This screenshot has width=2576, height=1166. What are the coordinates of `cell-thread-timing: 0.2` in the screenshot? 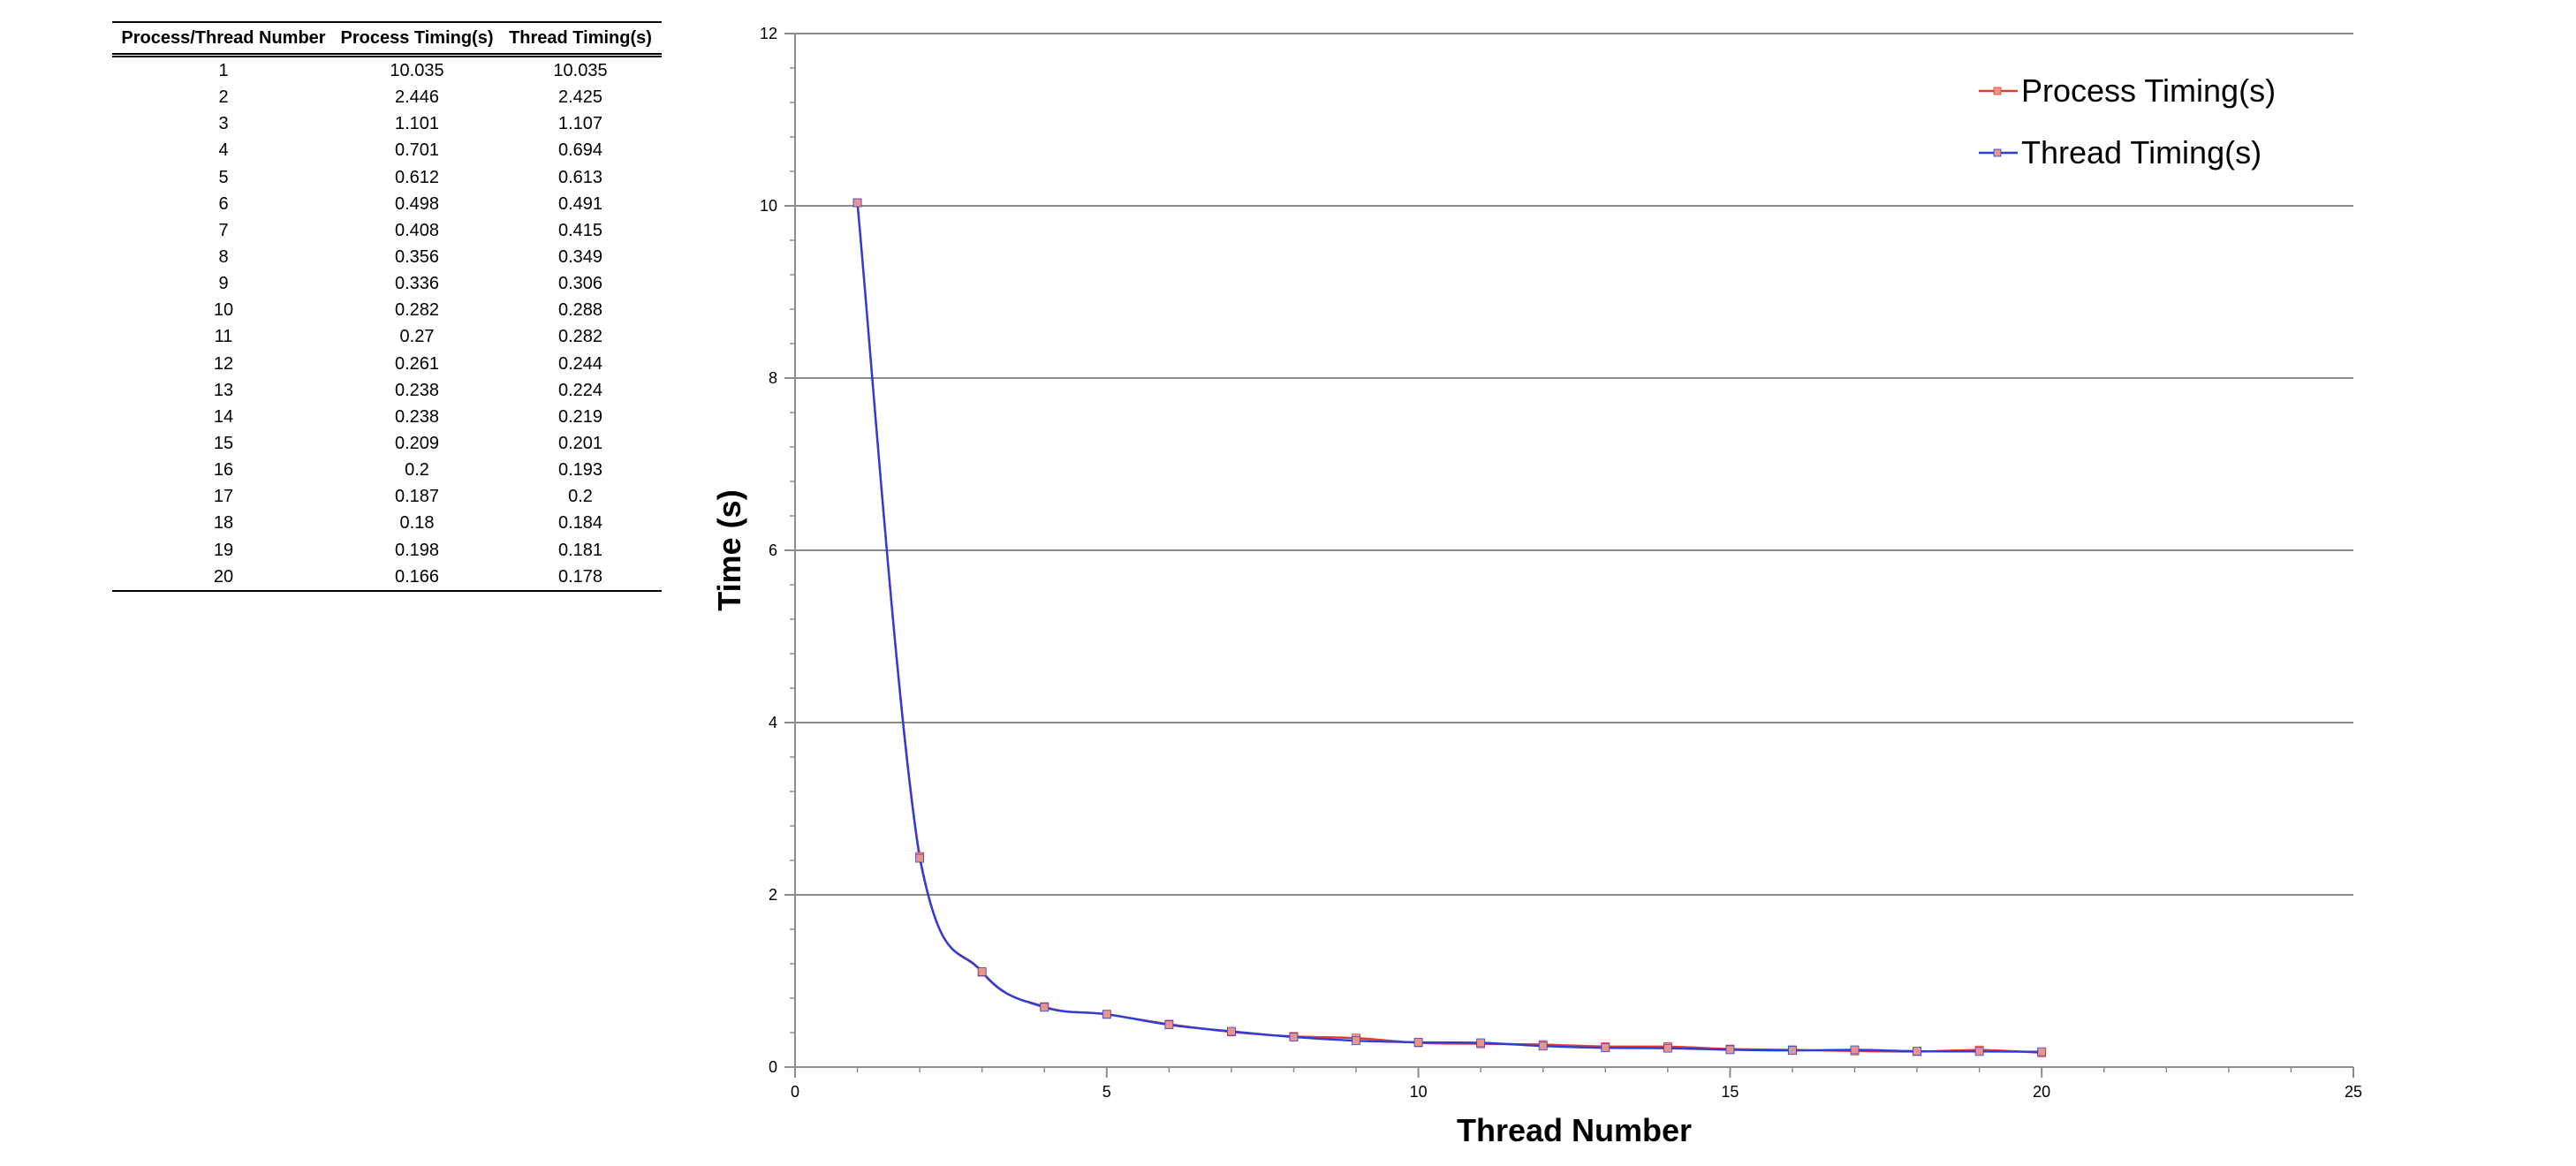 It's located at (580, 497).